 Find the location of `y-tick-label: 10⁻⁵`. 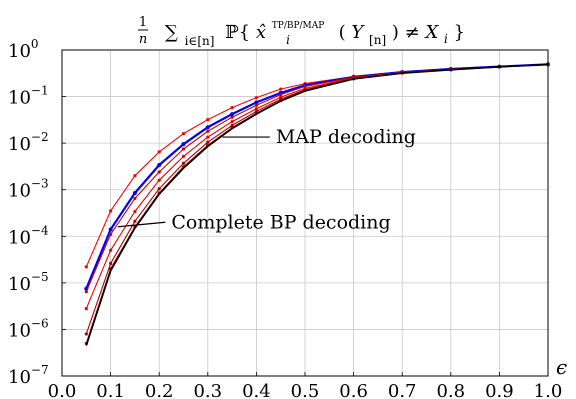

y-tick-label: 10⁻⁵ is located at coordinates (28, 282).